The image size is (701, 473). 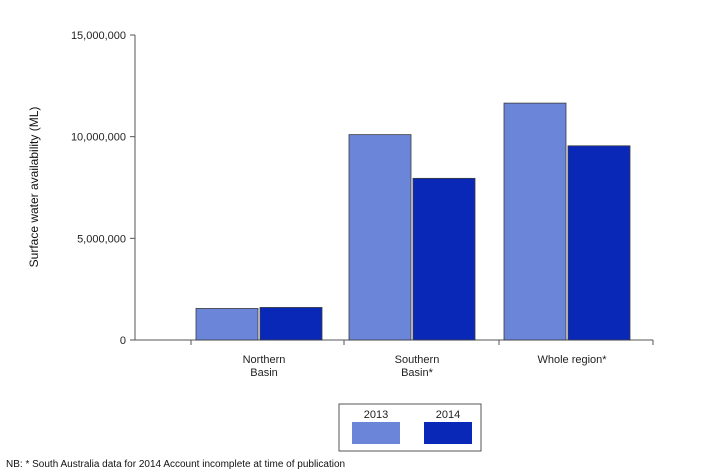 What do you see at coordinates (103, 188) in the screenshot?
I see `y-axis: 0 5,000,000 10,000,000 15,000,000` at bounding box center [103, 188].